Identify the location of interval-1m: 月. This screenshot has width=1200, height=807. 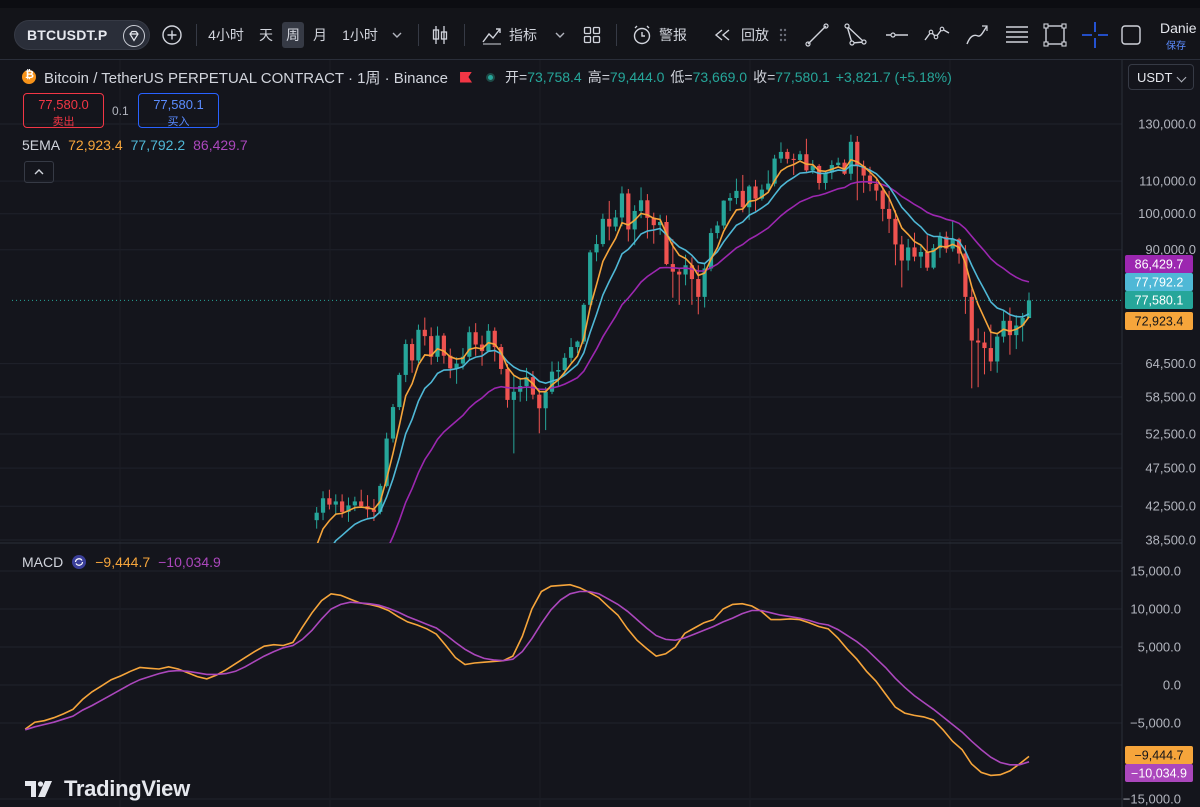
(320, 35).